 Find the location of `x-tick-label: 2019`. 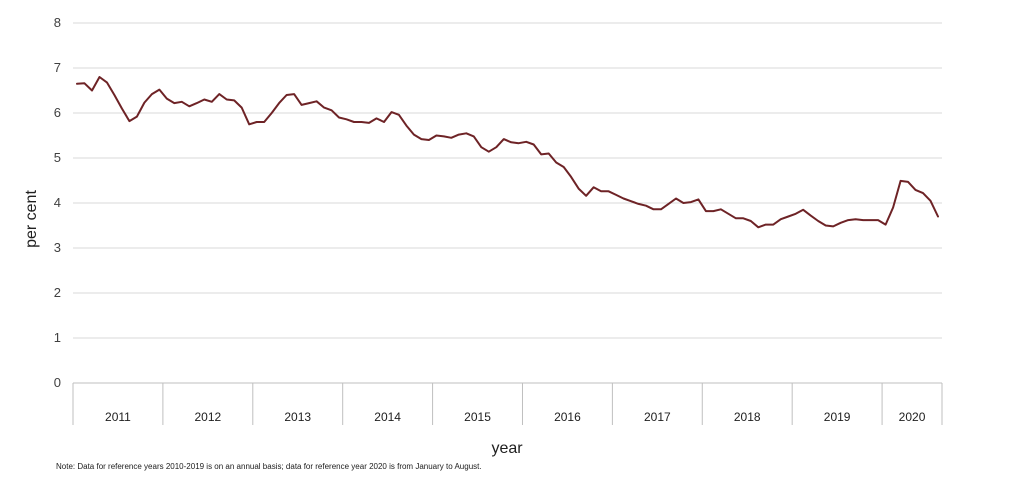

x-tick-label: 2019 is located at coordinates (837, 417).